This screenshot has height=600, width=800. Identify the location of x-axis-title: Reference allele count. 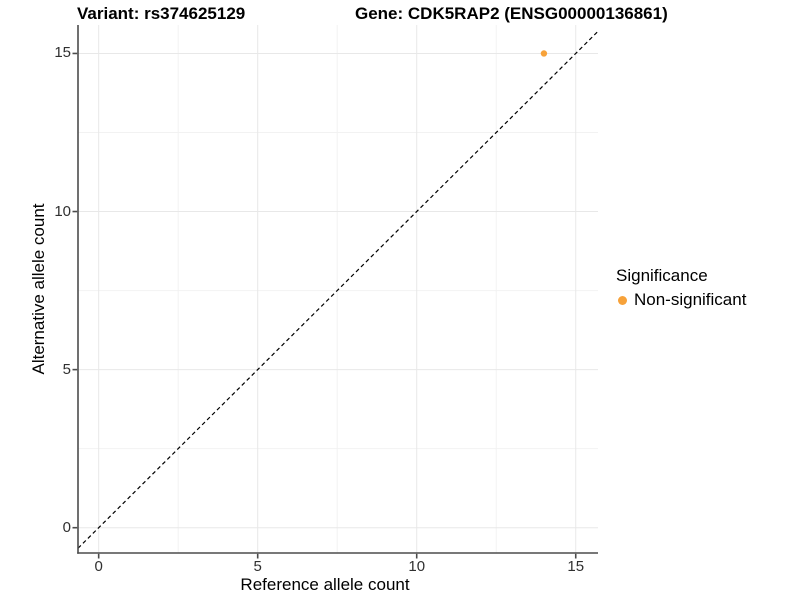
(325, 584).